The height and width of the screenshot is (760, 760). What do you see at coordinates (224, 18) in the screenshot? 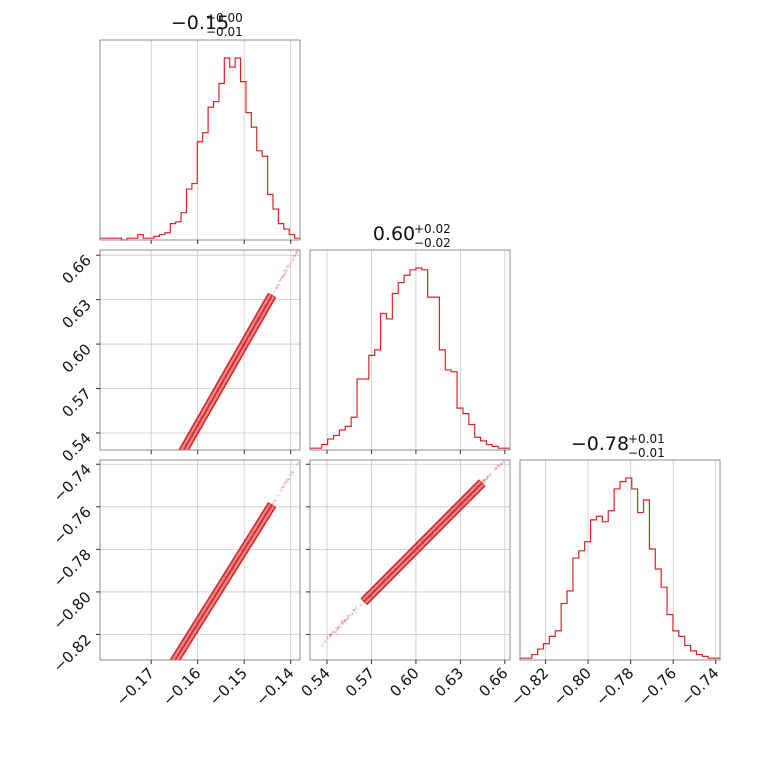
I see `title-plus-0: +0.00` at bounding box center [224, 18].